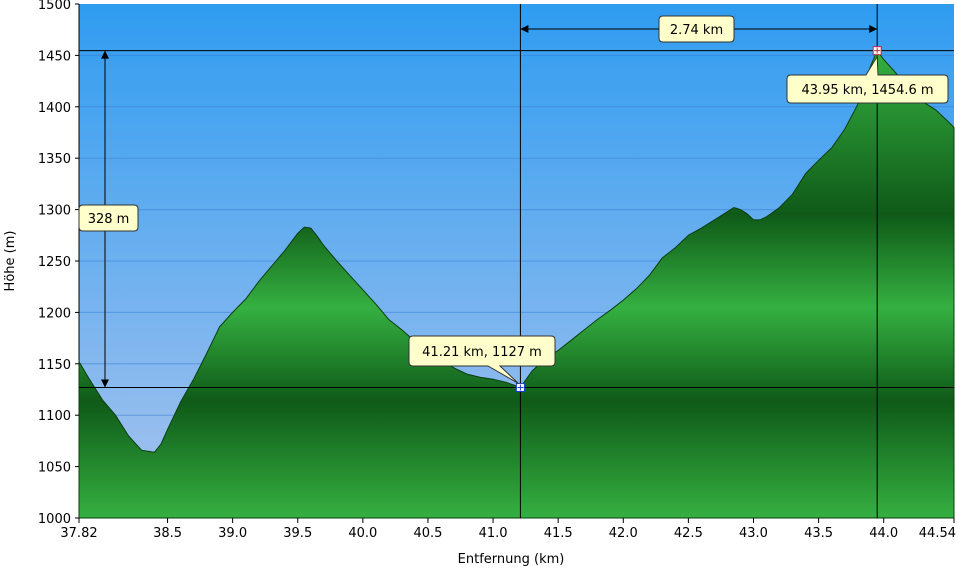  What do you see at coordinates (54, 416) in the screenshot?
I see `y-tick-label: 1100` at bounding box center [54, 416].